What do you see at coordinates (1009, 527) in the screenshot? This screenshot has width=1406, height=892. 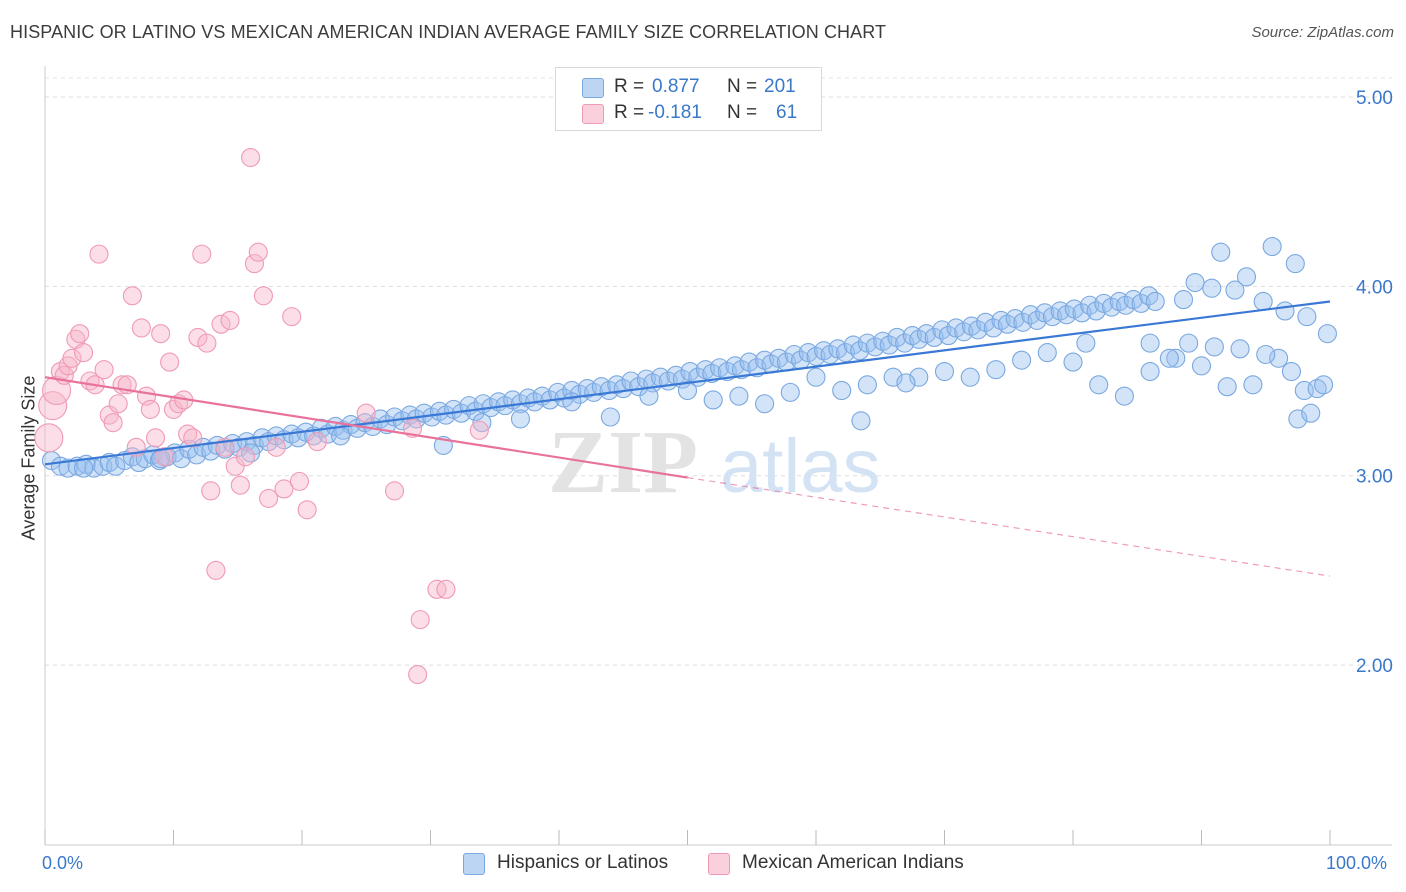 I see `trend-line-mexican-american-indian-extension` at bounding box center [1009, 527].